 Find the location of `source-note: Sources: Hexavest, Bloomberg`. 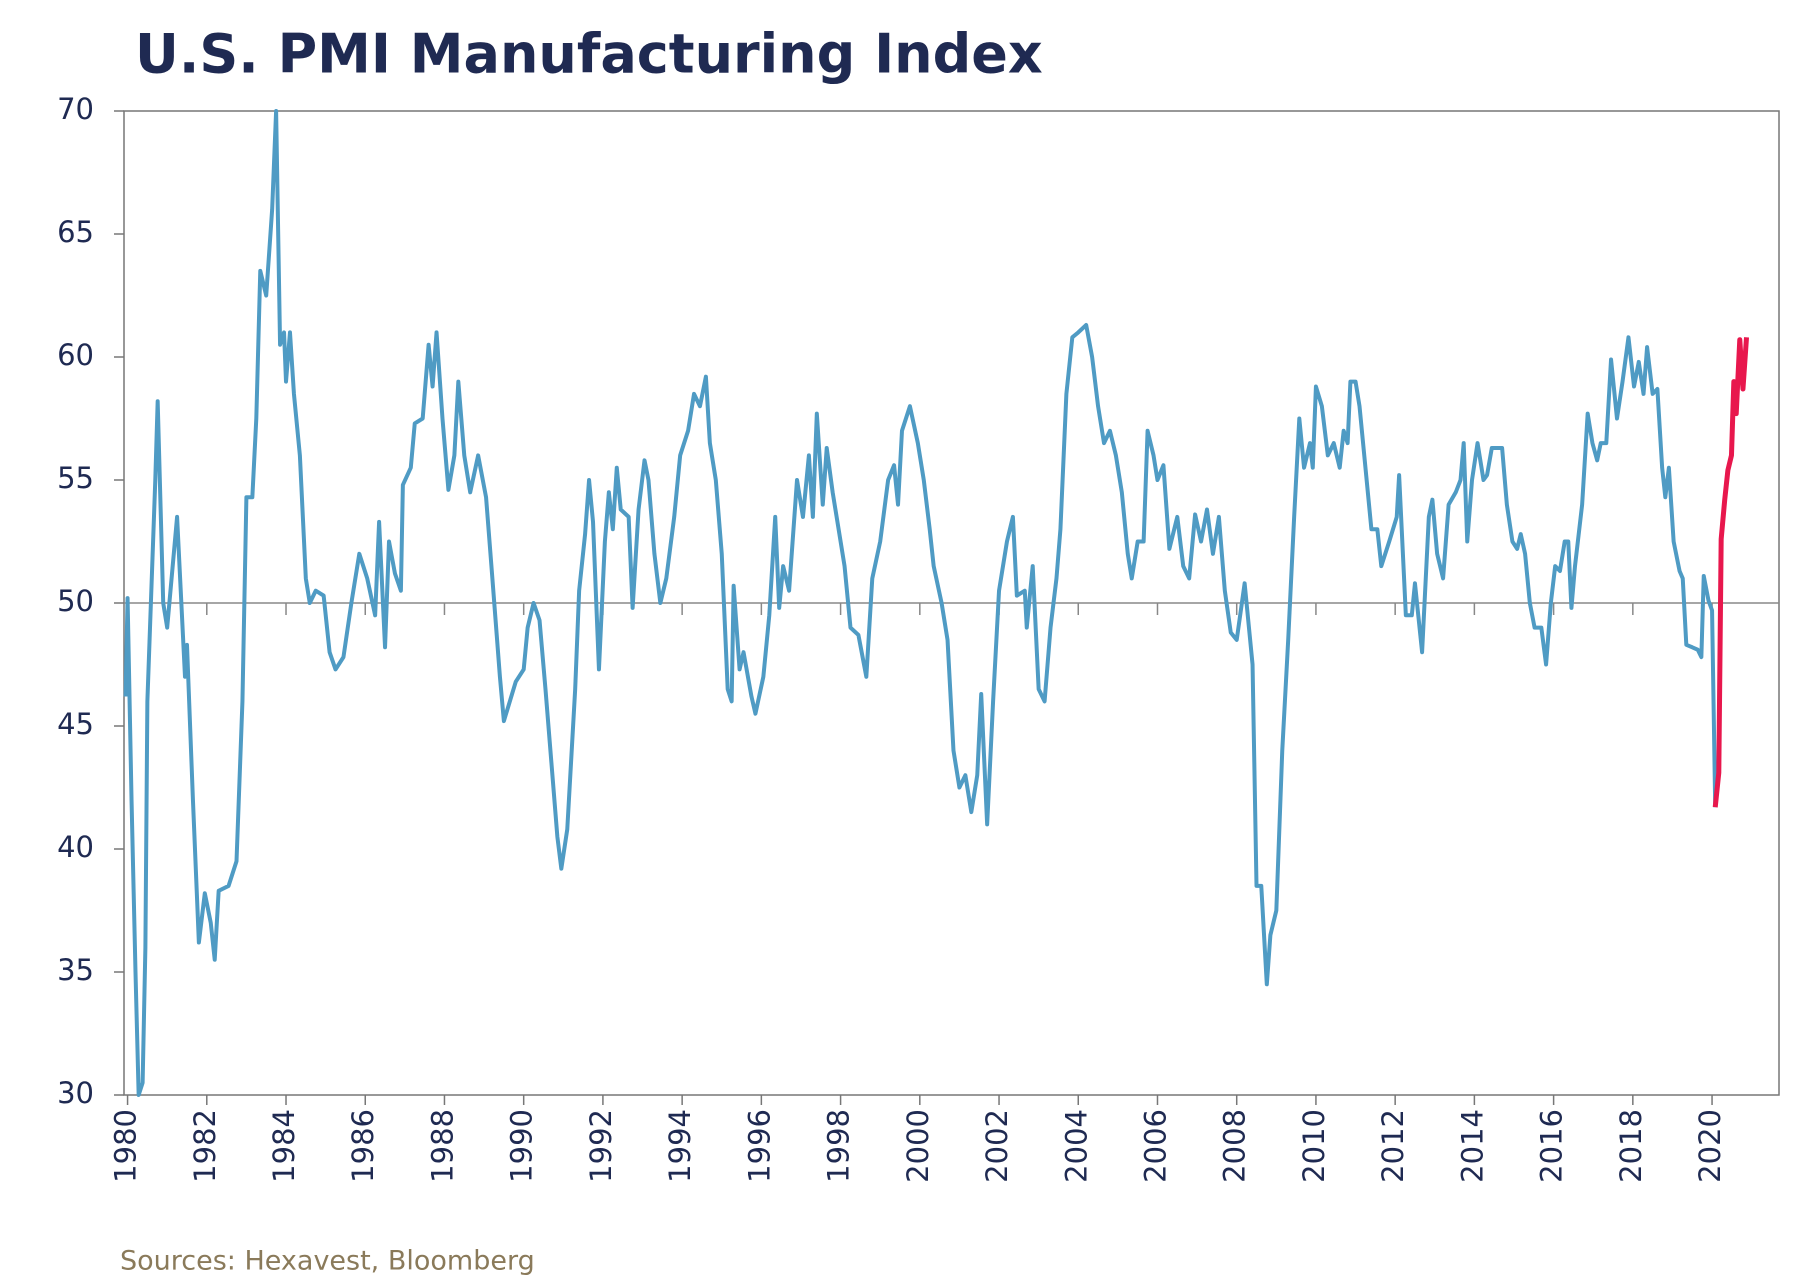

source-note: Sources: Hexavest, Bloomberg is located at coordinates (327, 1261).